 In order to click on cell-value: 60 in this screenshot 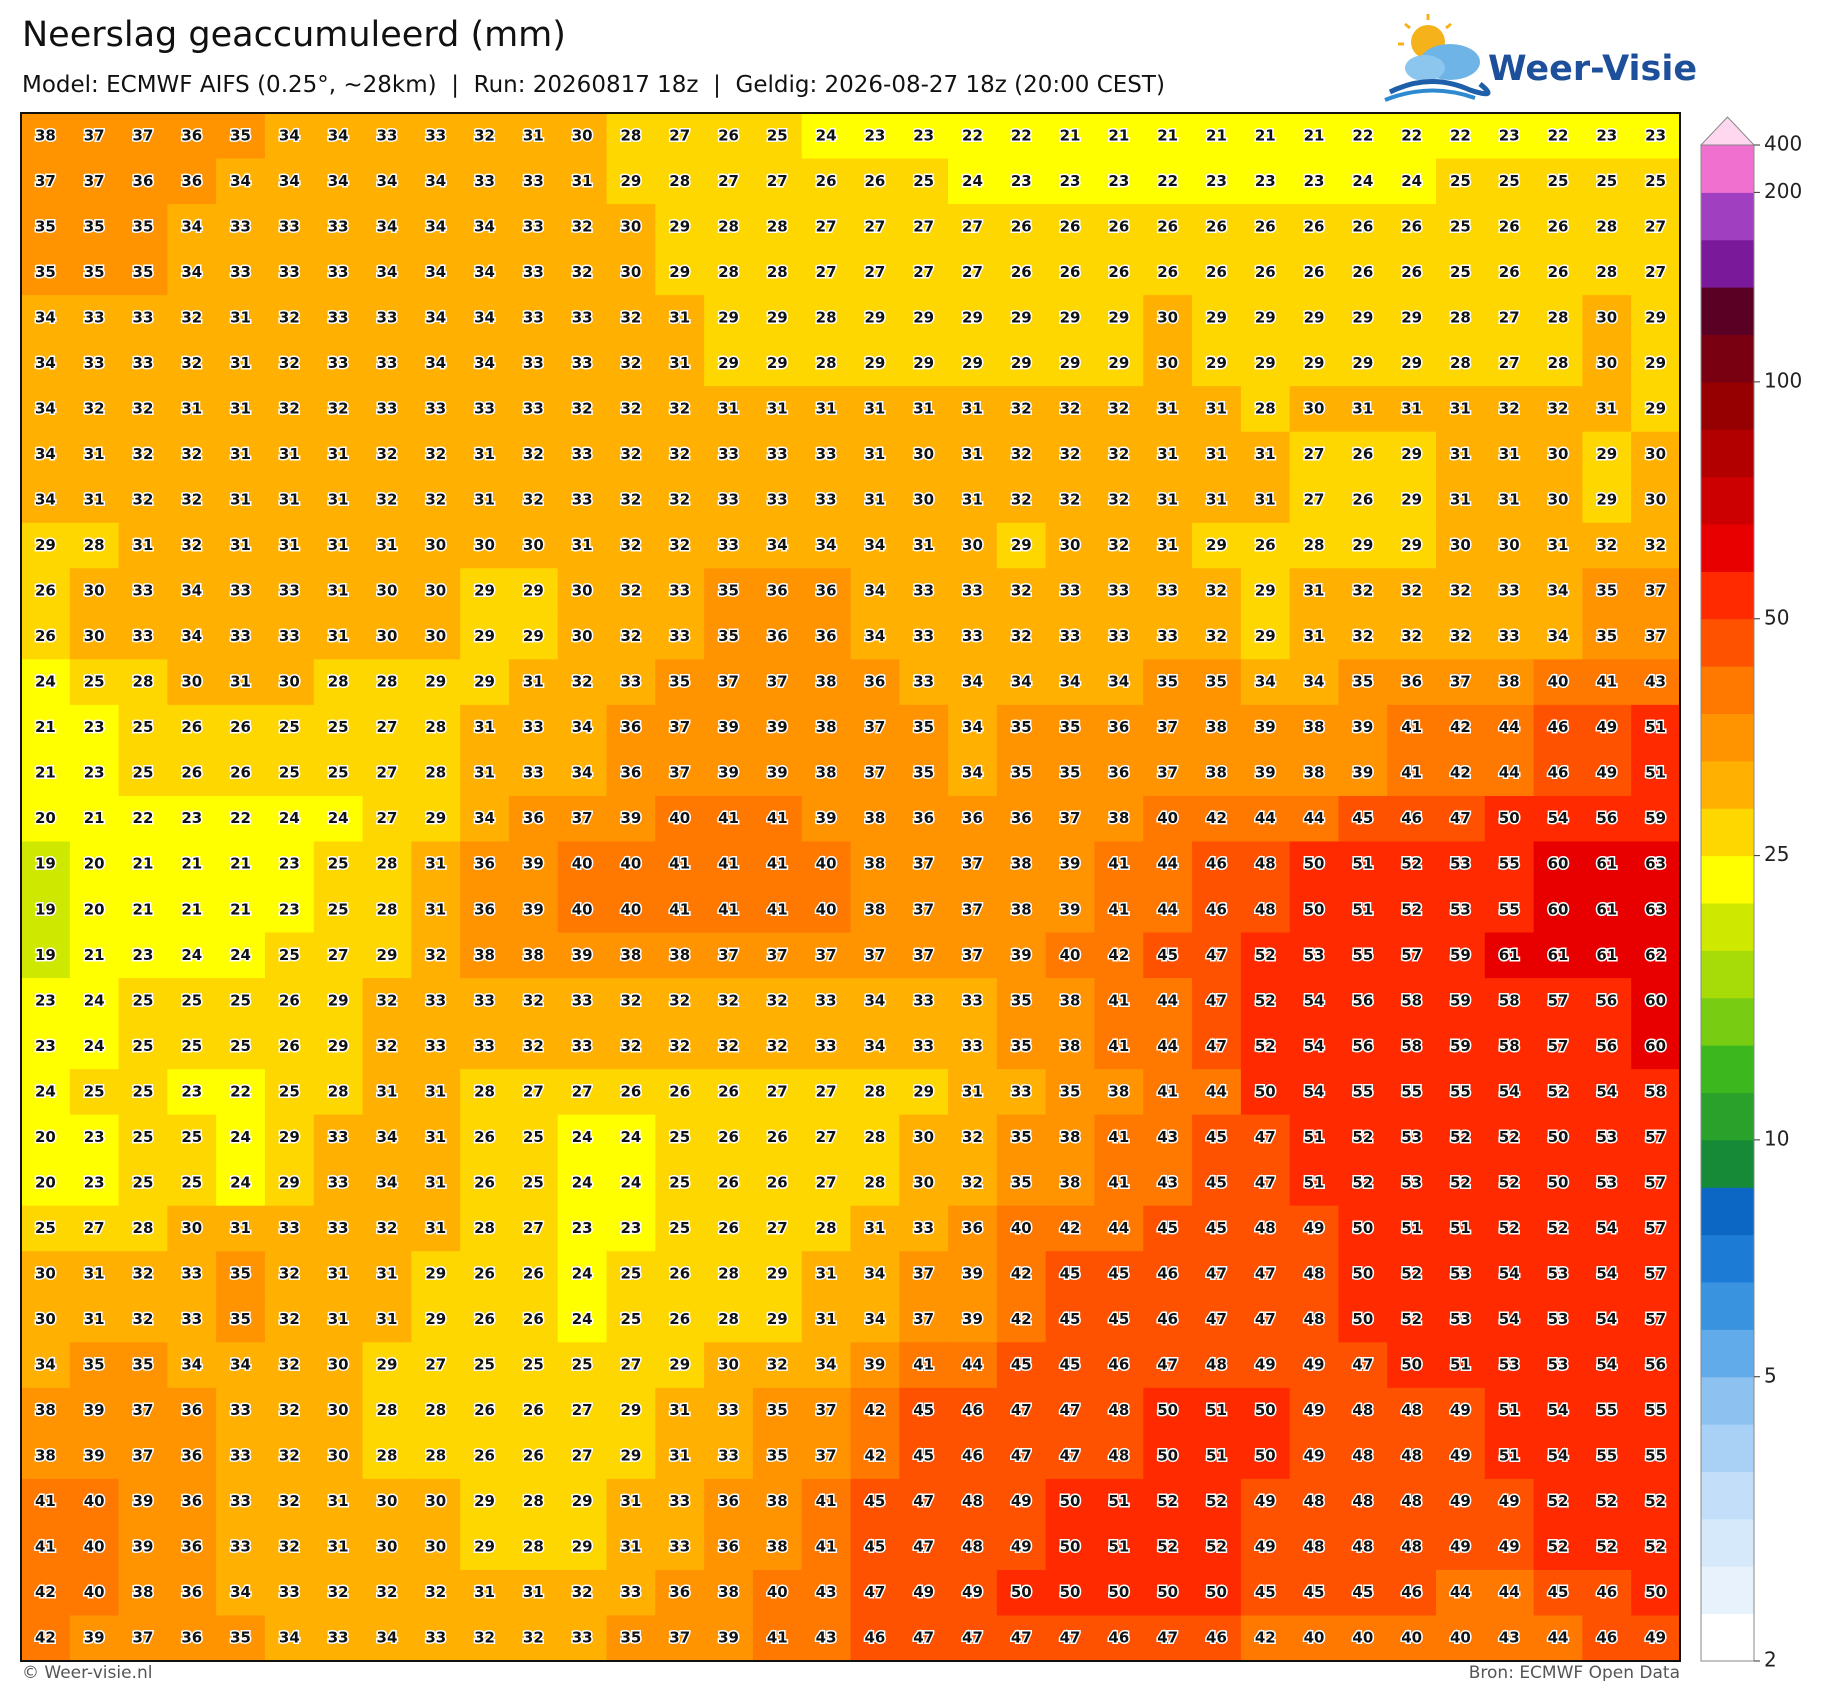, I will do `click(1655, 1046)`.